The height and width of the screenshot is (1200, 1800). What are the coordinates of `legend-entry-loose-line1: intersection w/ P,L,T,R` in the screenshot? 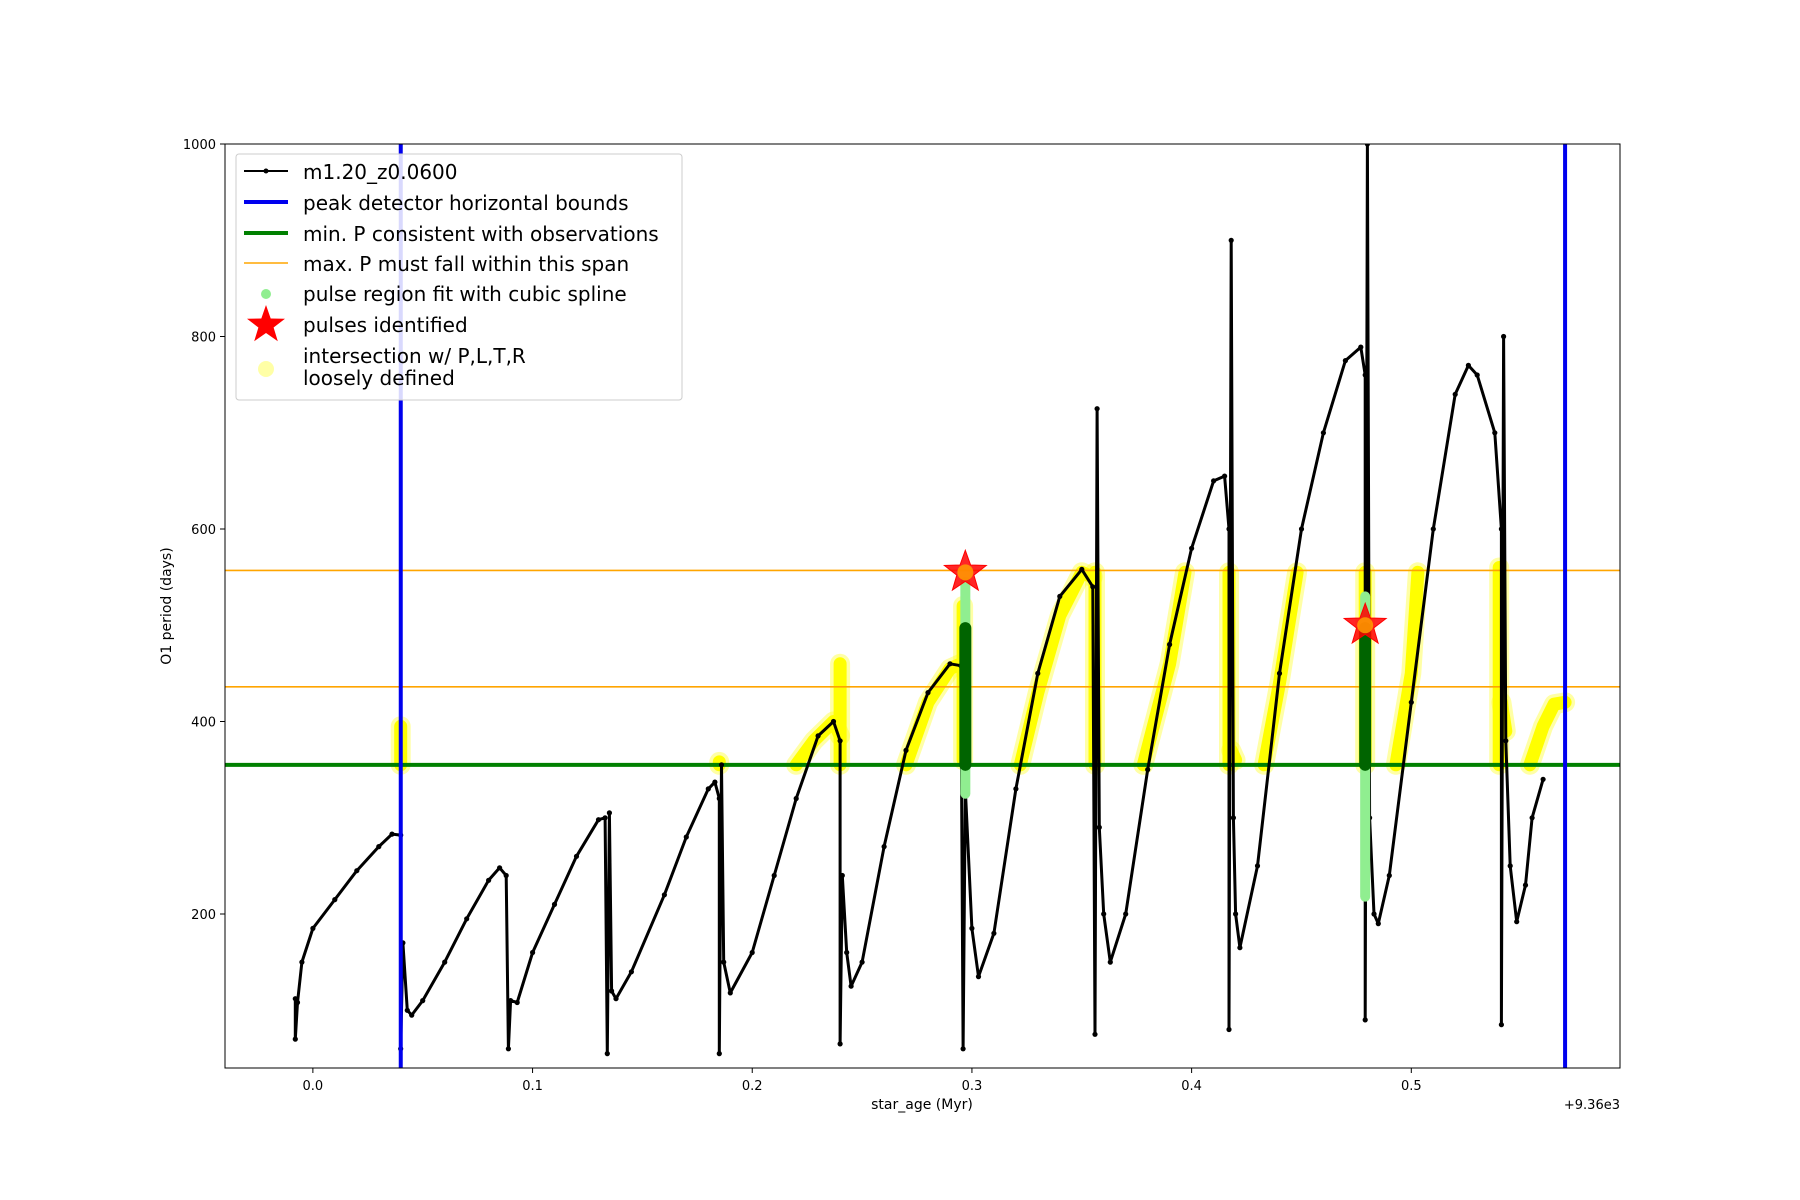 It's located at (414, 356).